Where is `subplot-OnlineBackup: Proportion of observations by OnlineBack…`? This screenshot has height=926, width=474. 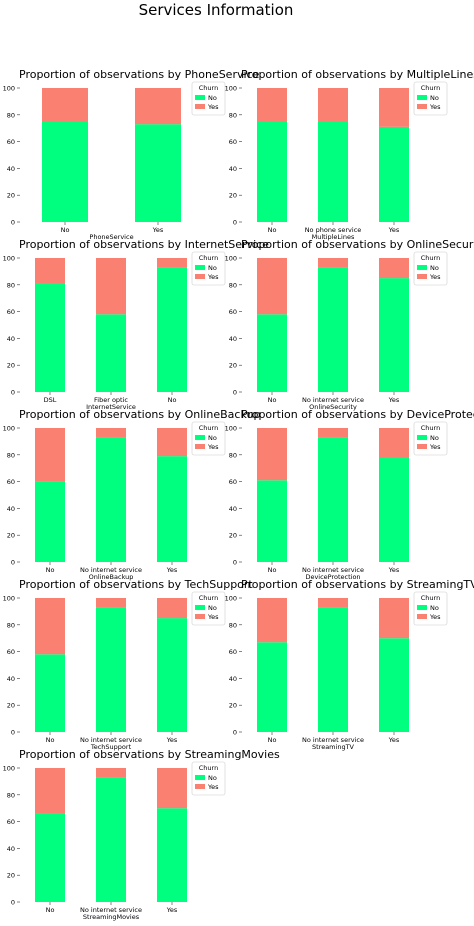
subplot-OnlineBackup: Proportion of observations by OnlineBack… is located at coordinates (132, 494).